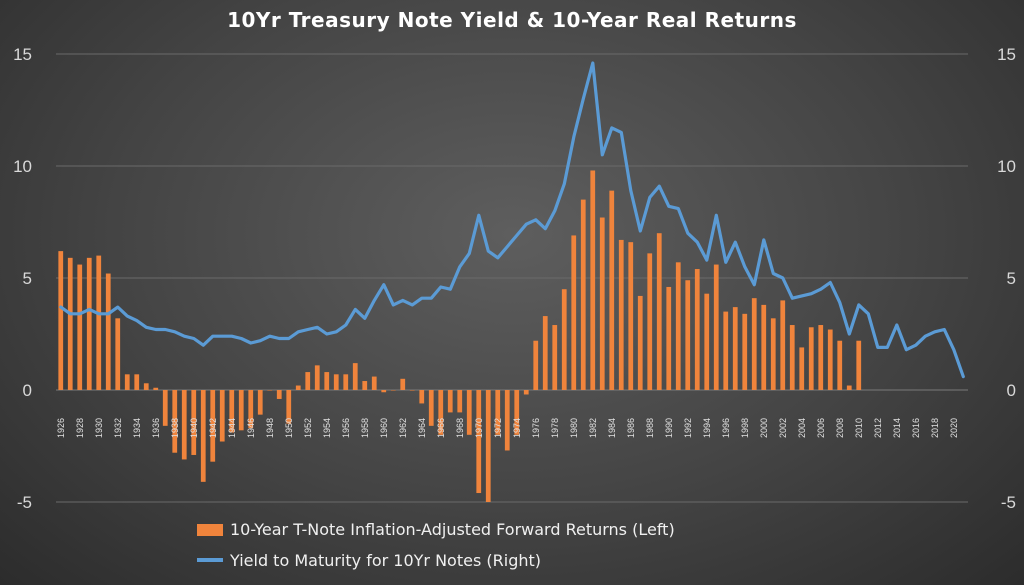 The image size is (1024, 585). What do you see at coordinates (745, 428) in the screenshot?
I see `x-axis-tick-label: 1998` at bounding box center [745, 428].